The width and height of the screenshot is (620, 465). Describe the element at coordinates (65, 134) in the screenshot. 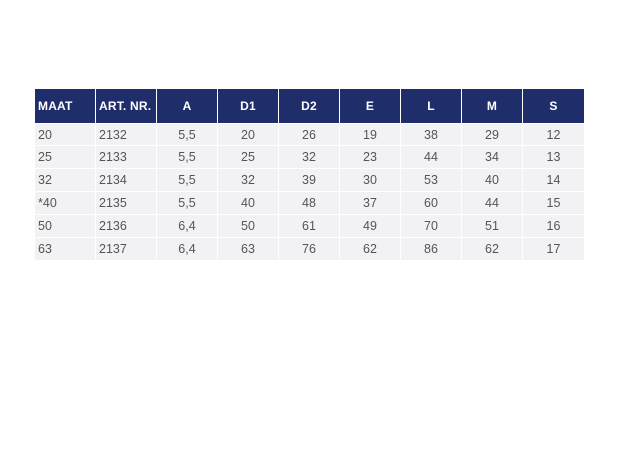

I see `cell-maat: 20` at that location.